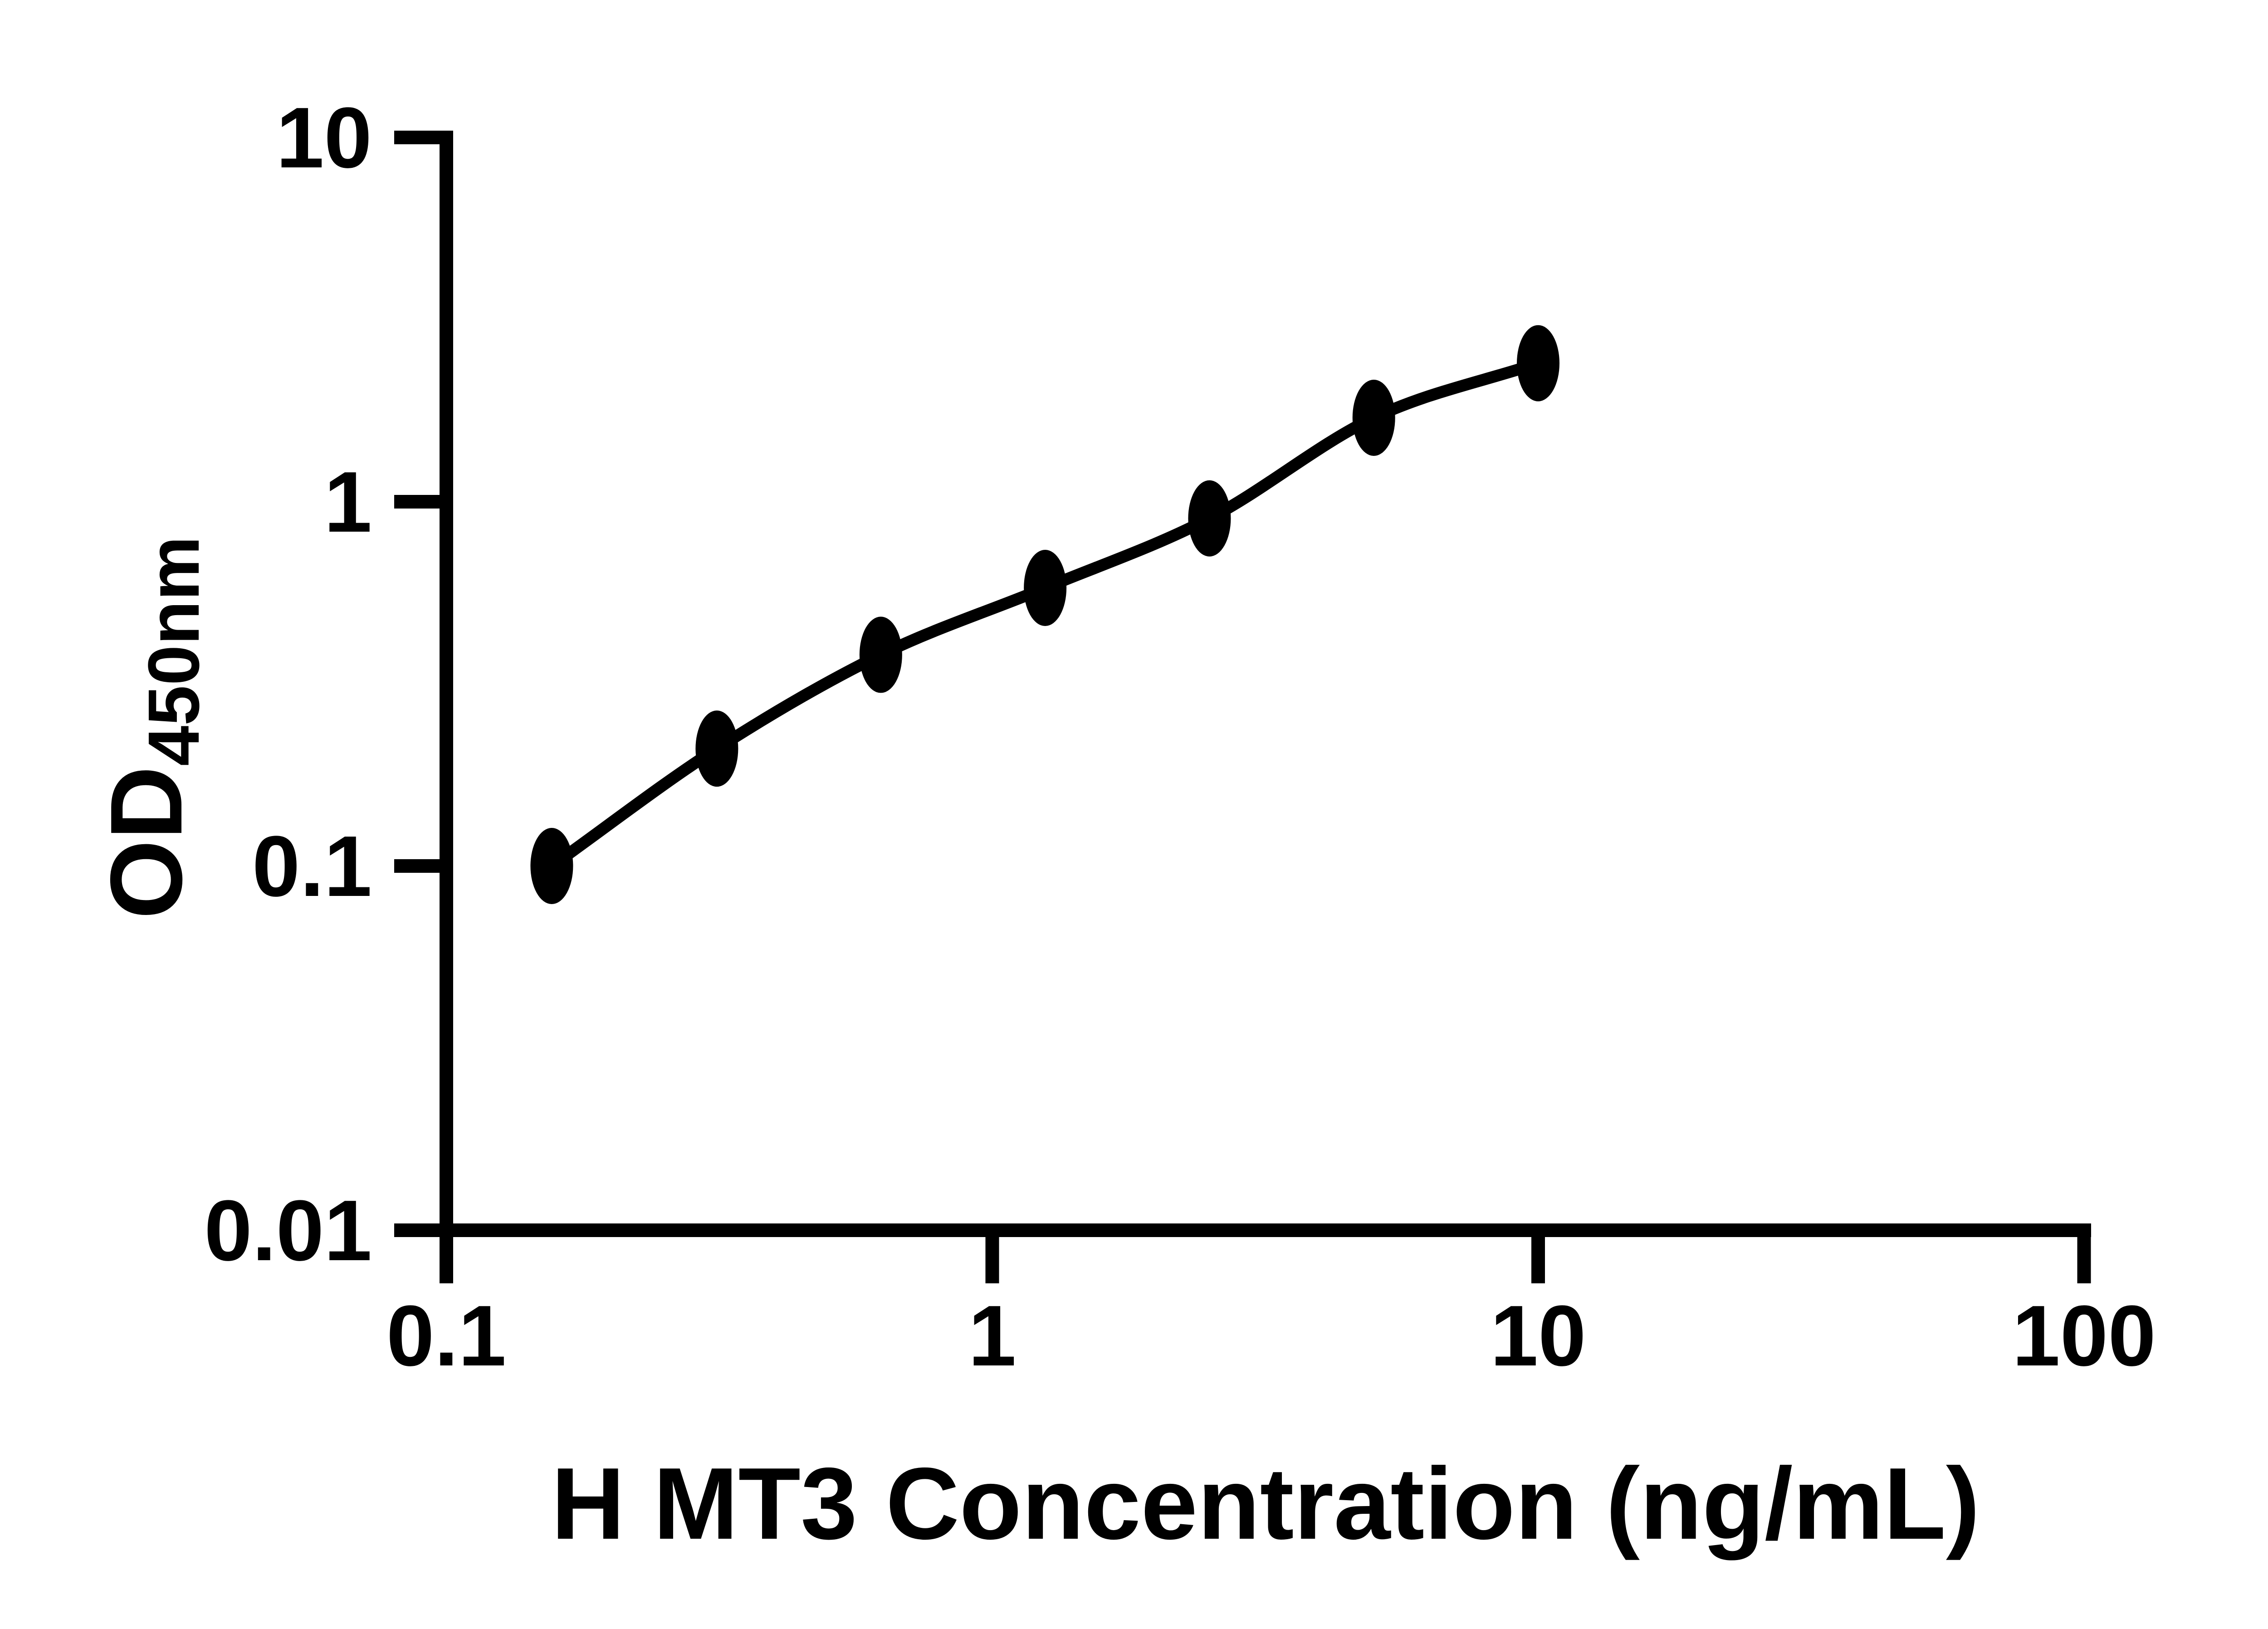  I want to click on x-axis-title: H MT3 Concentration (ng/mL), so click(1265, 1503).